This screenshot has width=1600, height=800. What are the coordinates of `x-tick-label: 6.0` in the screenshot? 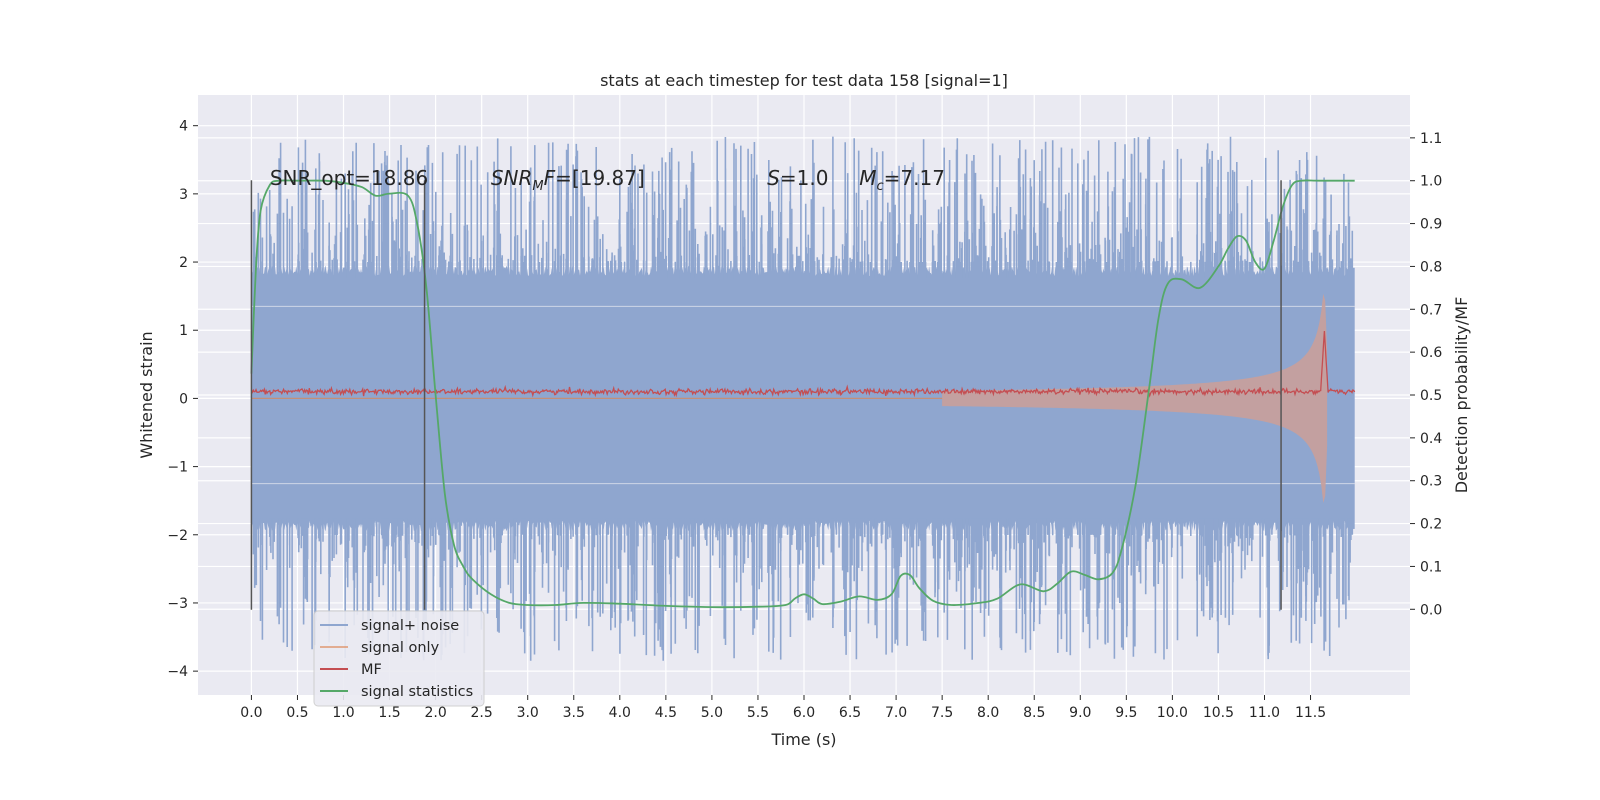 It's located at (804, 713).